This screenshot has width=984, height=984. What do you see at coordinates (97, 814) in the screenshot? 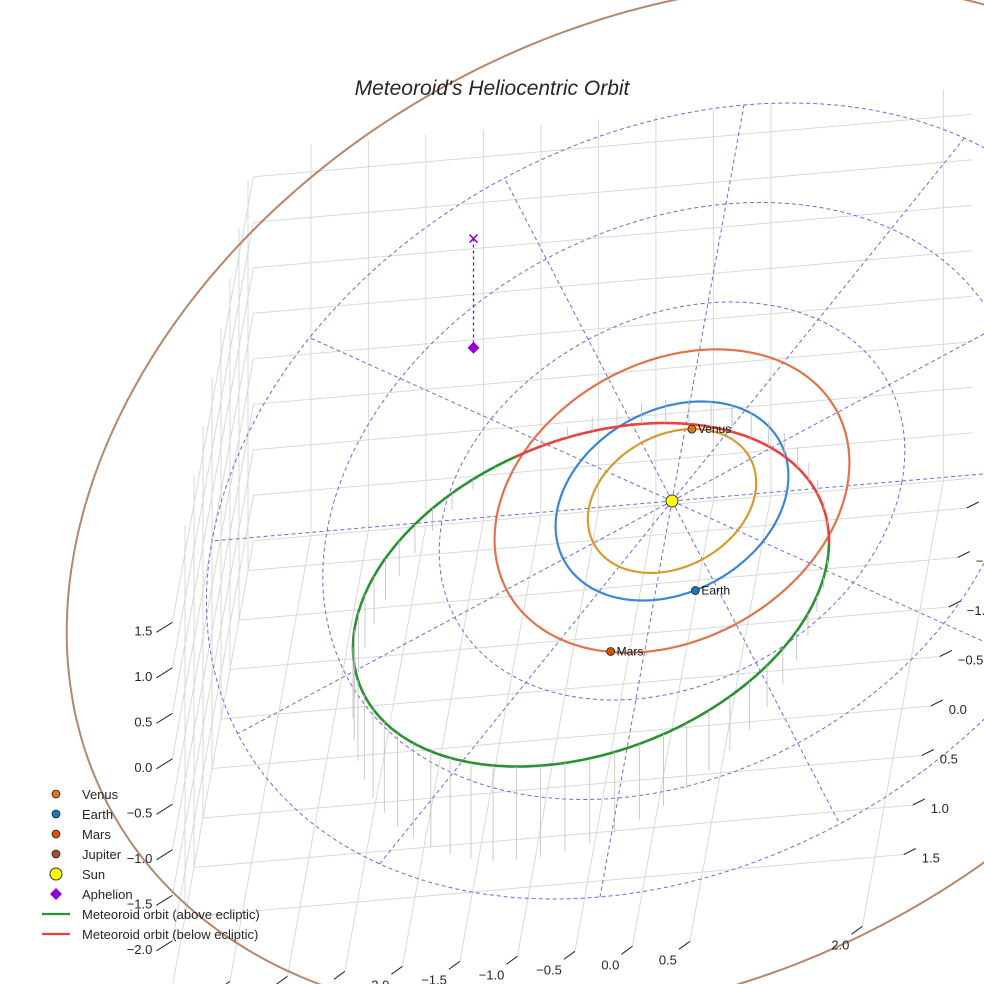
I see `legend-label: Earth` at bounding box center [97, 814].